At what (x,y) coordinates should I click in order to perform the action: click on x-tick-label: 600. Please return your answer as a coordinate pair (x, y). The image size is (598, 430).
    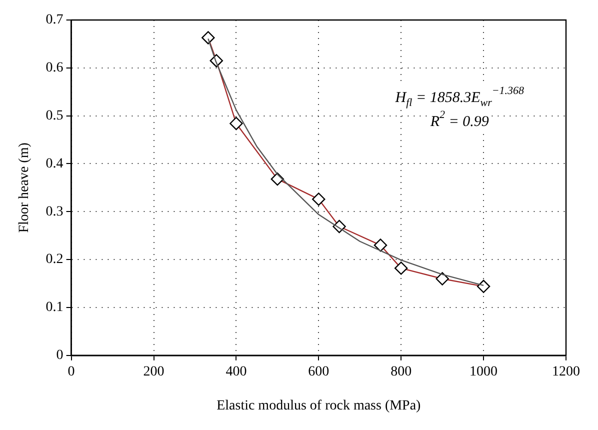
    Looking at the image, I should click on (319, 372).